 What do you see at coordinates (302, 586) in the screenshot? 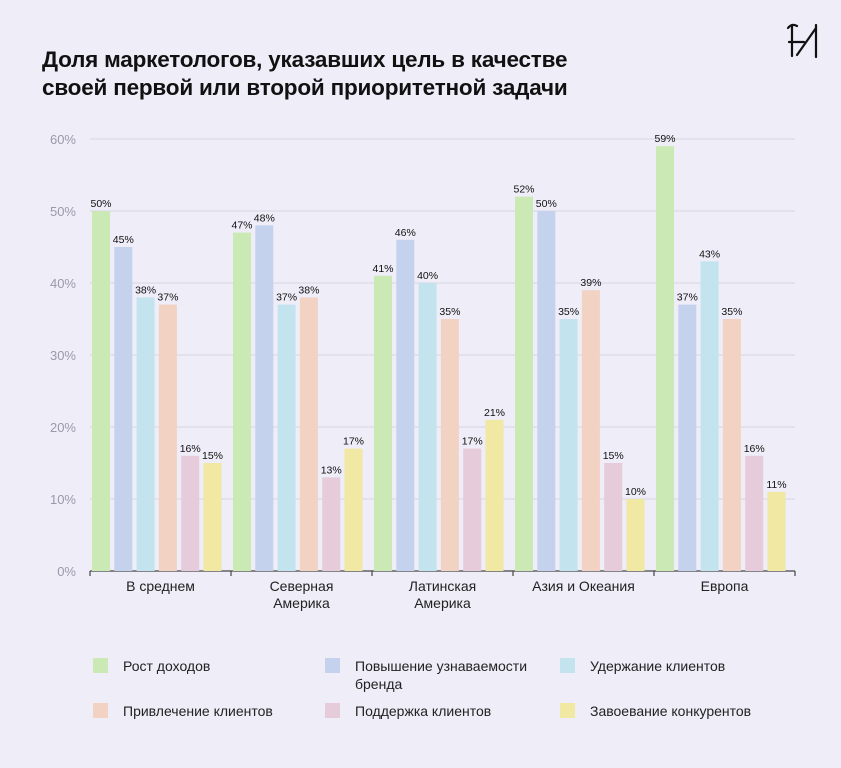
I see `x-category-label: Северная` at bounding box center [302, 586].